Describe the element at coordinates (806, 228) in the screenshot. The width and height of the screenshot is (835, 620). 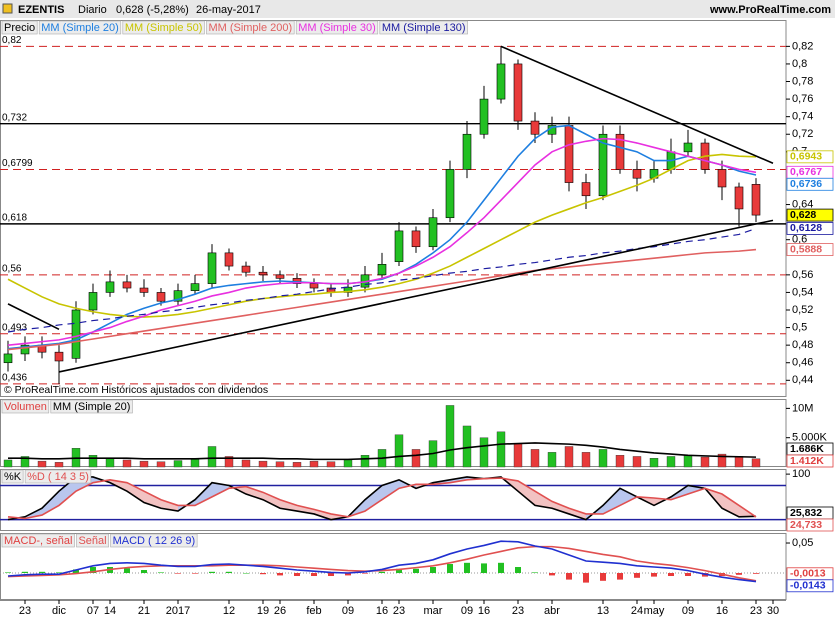
I see `value-tag-label: 0,6128` at that location.